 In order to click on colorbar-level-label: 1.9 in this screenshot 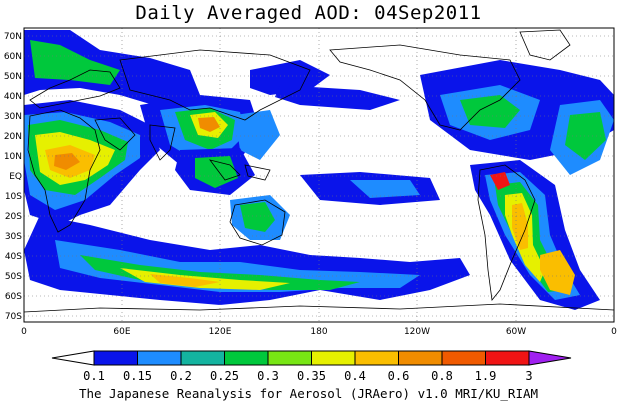, I will do `click(486, 376)`.